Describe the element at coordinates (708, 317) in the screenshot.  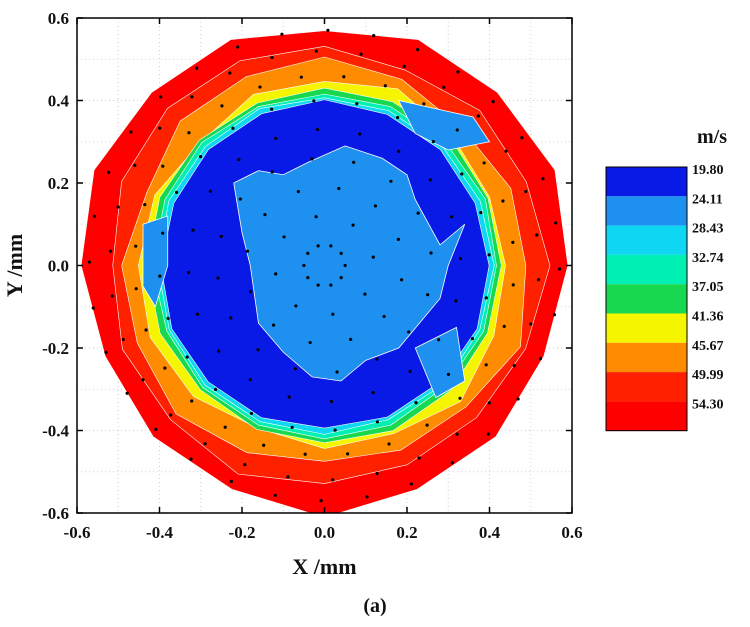
I see `legend-label: 41.36` at that location.